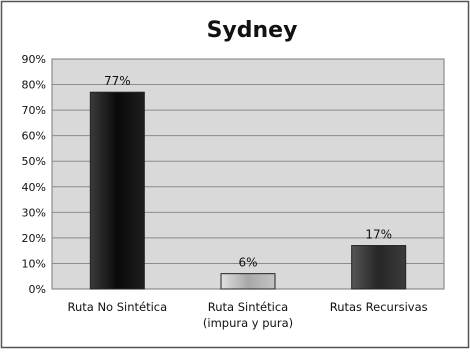 The height and width of the screenshot is (353, 470). What do you see at coordinates (34, 85) in the screenshot?
I see `y-tick-label: 80%` at bounding box center [34, 85].